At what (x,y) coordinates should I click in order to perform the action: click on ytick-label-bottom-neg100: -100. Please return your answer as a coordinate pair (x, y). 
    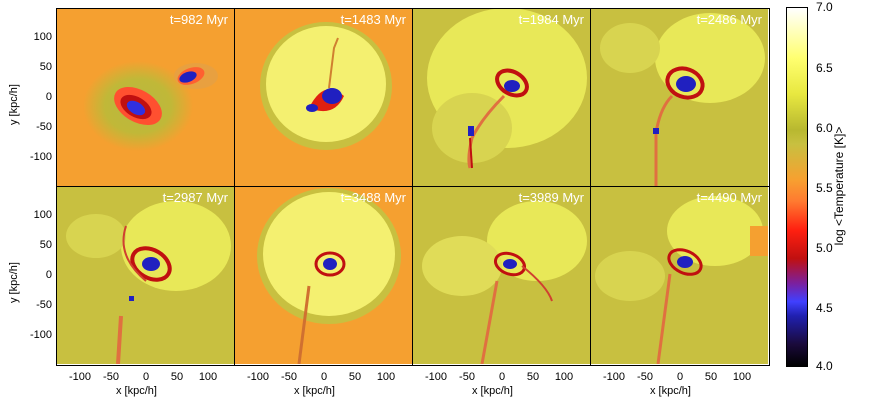
    Looking at the image, I should click on (40, 335).